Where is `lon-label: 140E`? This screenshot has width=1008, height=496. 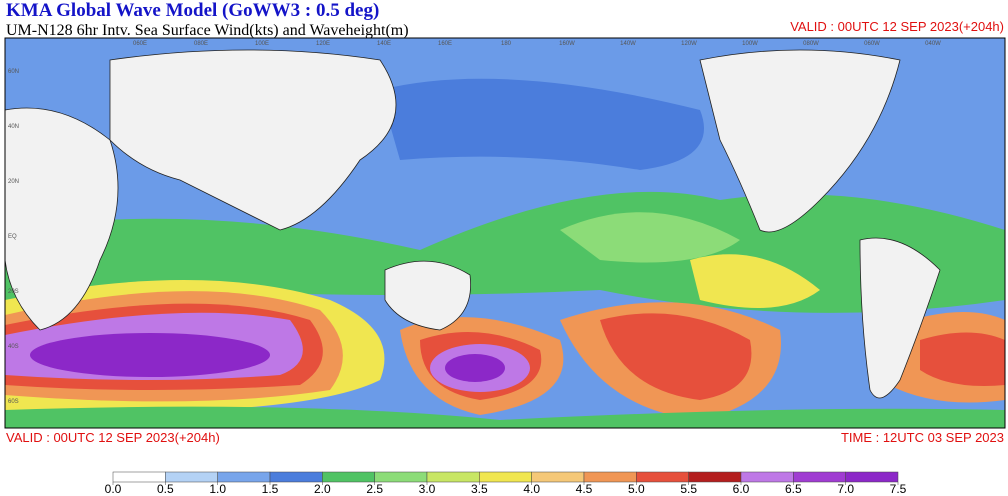 lon-label: 140E is located at coordinates (384, 44).